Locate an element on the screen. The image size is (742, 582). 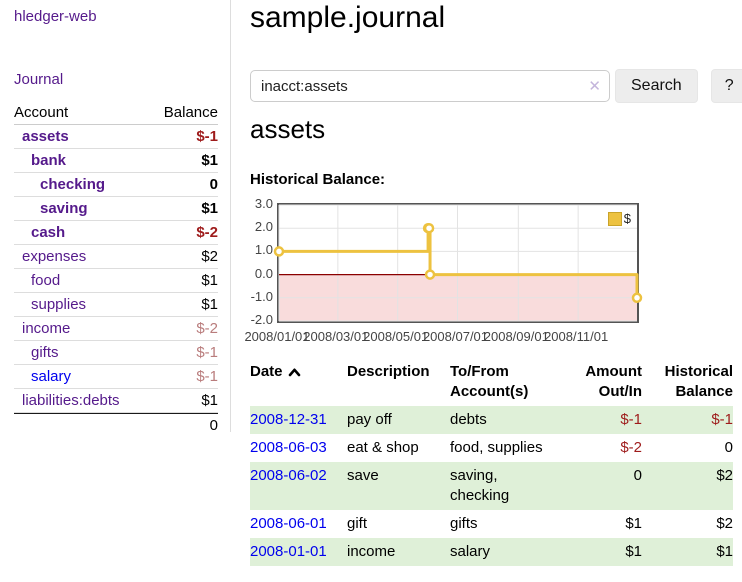
register-description-cell: income is located at coordinates (371, 551).